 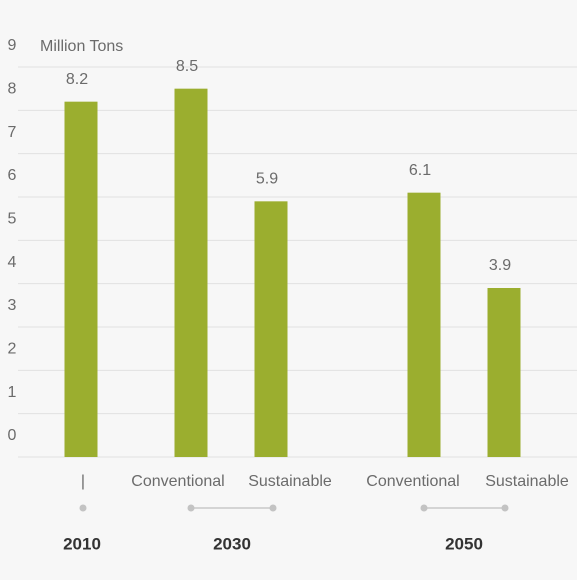 I want to click on unit-label: Million Tons, so click(x=81, y=46).